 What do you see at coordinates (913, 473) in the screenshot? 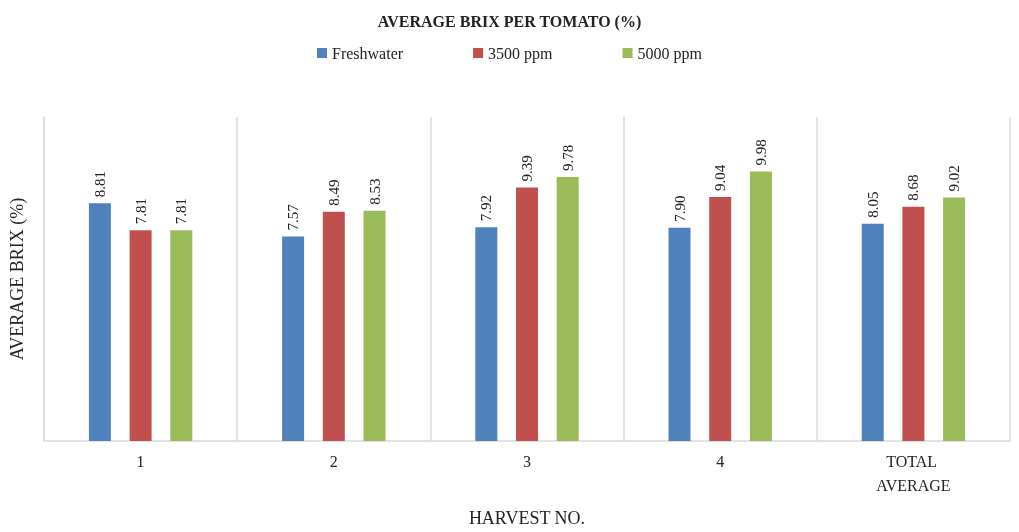
I see `x-tick-label: TOTAL AVERAGE` at bounding box center [913, 473].